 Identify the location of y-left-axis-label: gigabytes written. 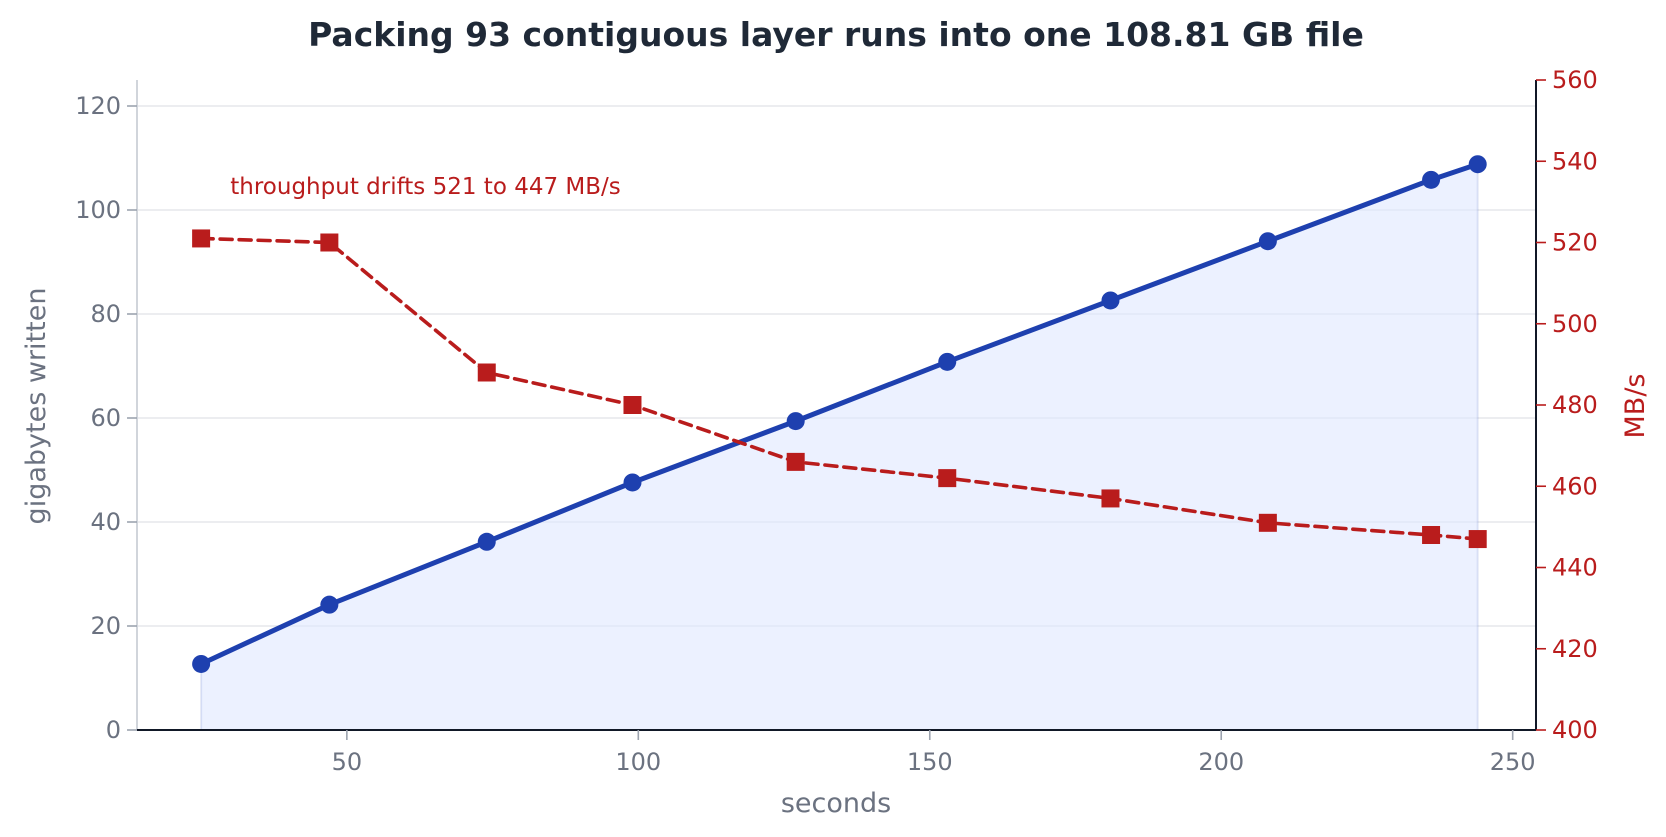
(36, 406).